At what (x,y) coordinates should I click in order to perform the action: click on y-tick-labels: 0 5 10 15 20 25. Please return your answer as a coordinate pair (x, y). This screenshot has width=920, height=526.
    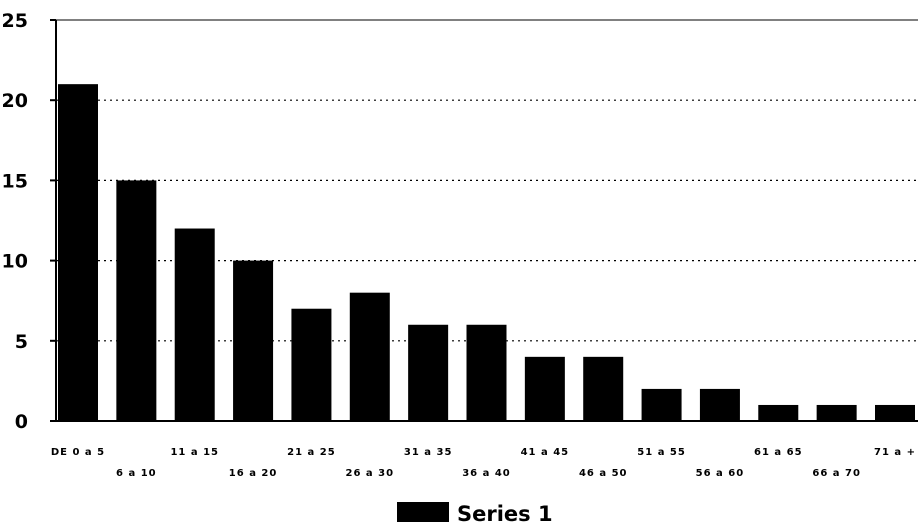
    Looking at the image, I should click on (15, 221).